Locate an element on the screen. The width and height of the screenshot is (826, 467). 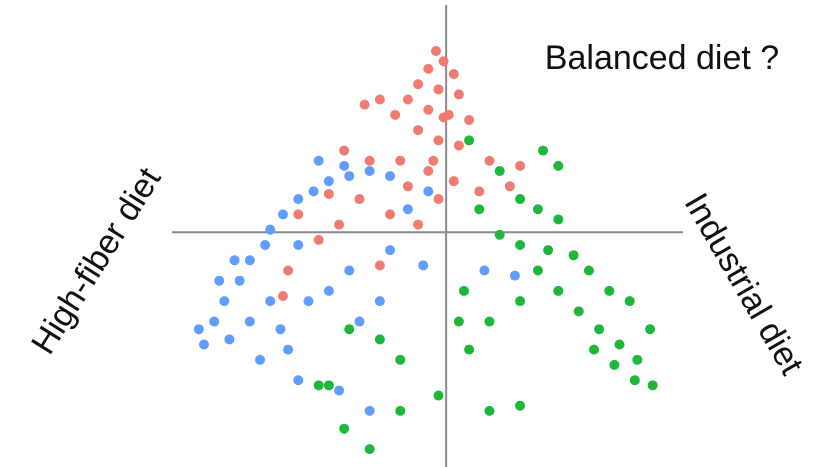
annotation: High-fiber diet is located at coordinates (96, 261).